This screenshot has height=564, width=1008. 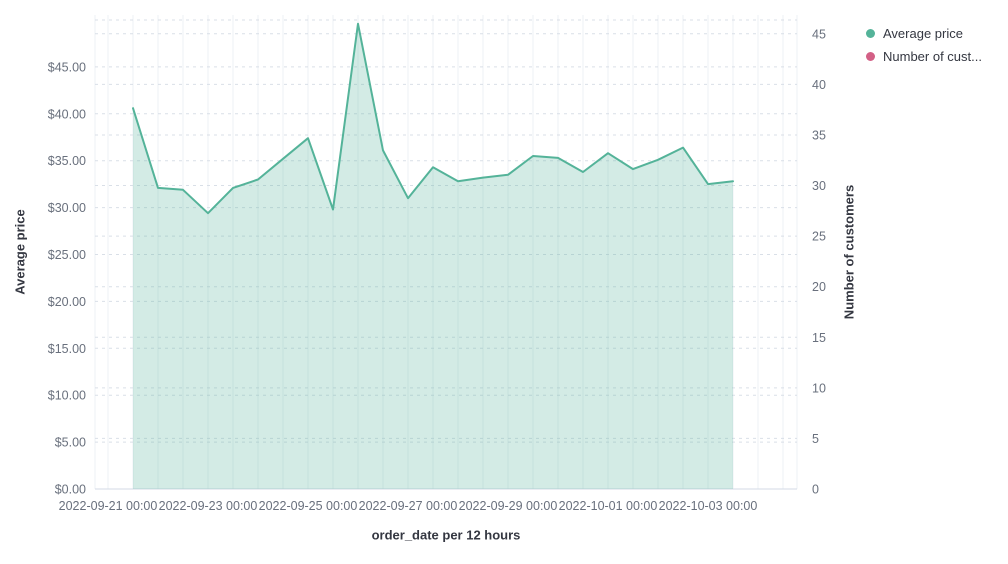 What do you see at coordinates (67, 208) in the screenshot?
I see `left-axis-tick-label: $30.00` at bounding box center [67, 208].